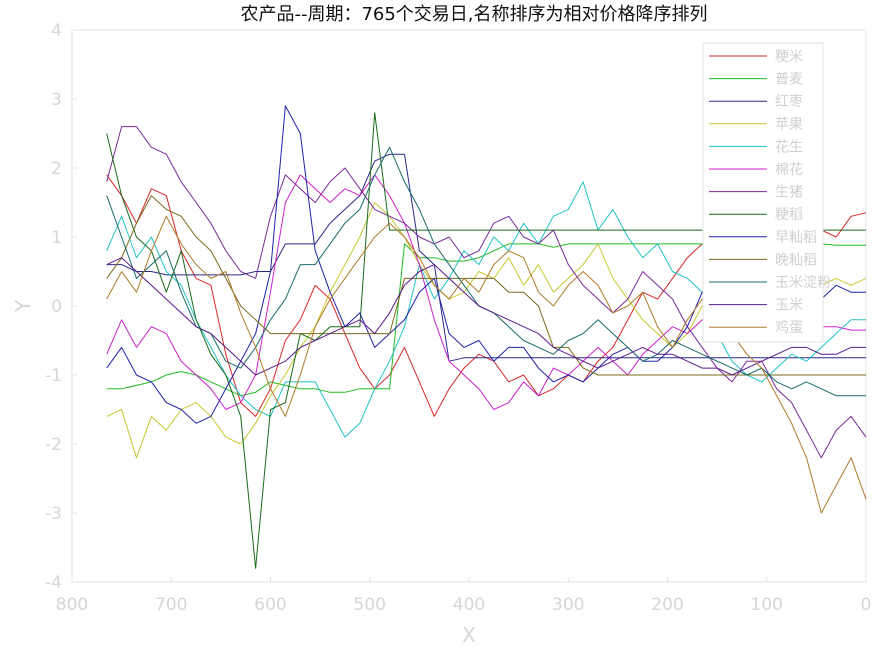 This screenshot has width=875, height=656. Describe the element at coordinates (56, 307) in the screenshot. I see `y-tick-label: 0` at that location.